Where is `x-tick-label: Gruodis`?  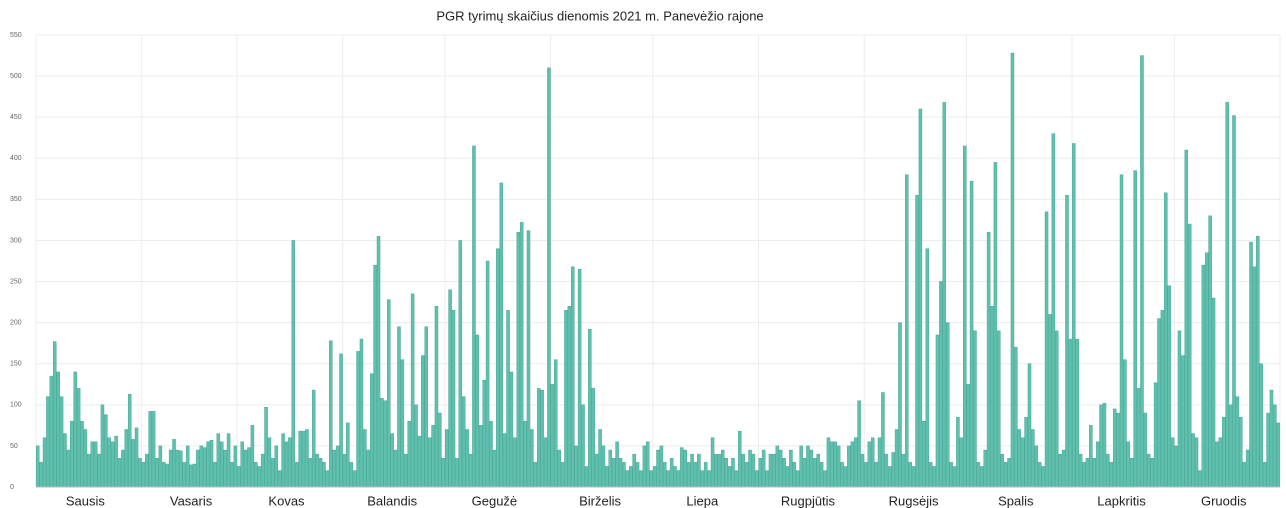 x-tick-label: Gruodis is located at coordinates (1224, 500).